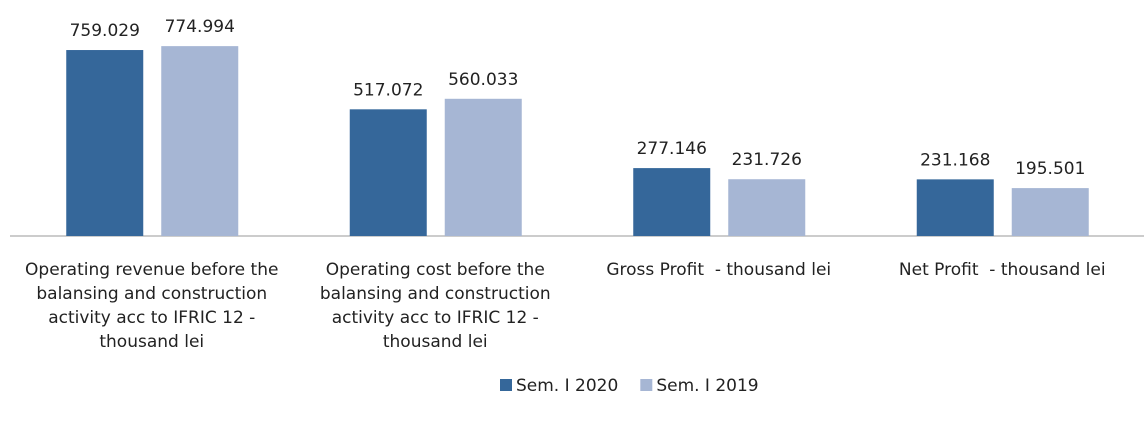 The width and height of the screenshot is (1144, 428). Describe the element at coordinates (1002, 270) in the screenshot. I see `x-tick-label: Net Profit - thousand lei` at that location.